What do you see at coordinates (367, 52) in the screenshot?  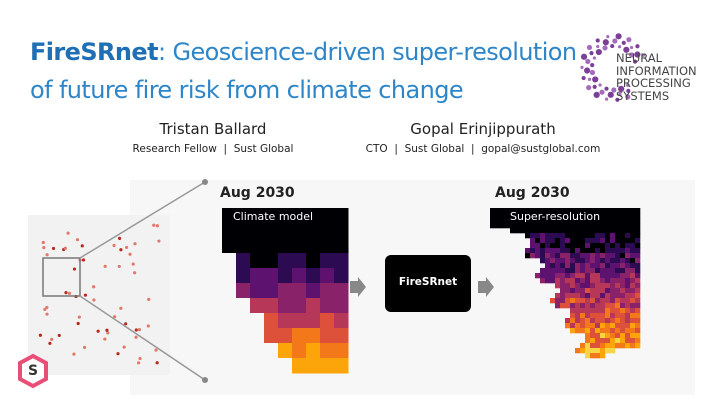 I see `title-text: : Geoscience-driven super-resolution` at bounding box center [367, 52].